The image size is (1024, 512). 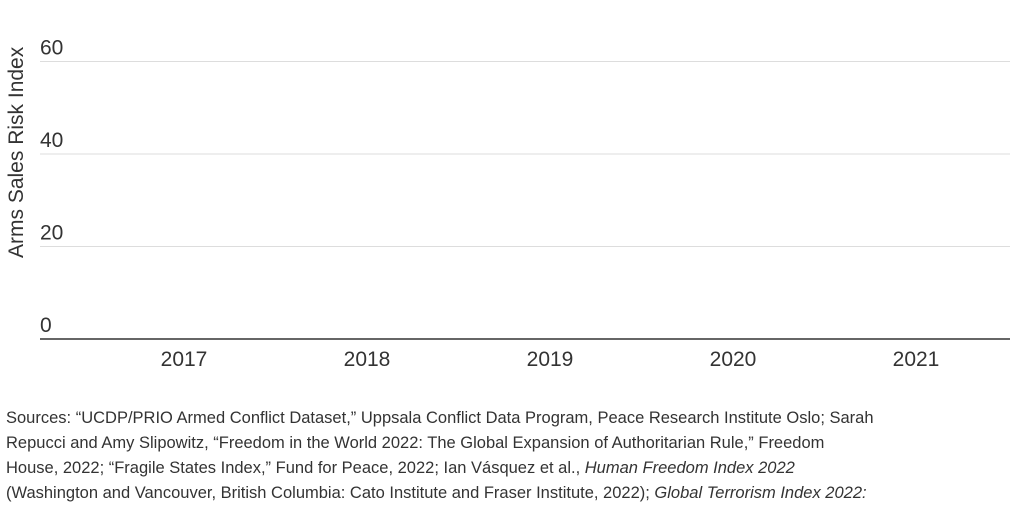 What do you see at coordinates (689, 468) in the screenshot?
I see `source-title: Human Freedom Index 2022` at bounding box center [689, 468].